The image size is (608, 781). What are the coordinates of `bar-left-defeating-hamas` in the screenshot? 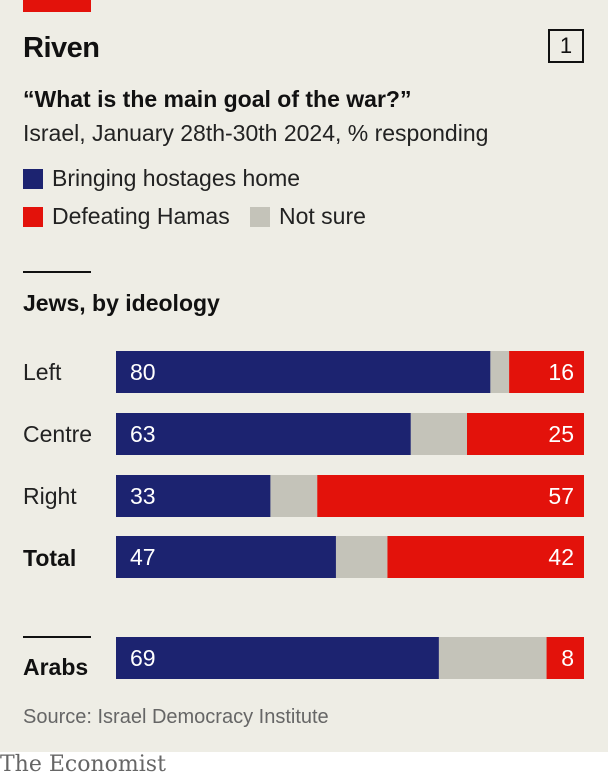 It's located at (546, 372).